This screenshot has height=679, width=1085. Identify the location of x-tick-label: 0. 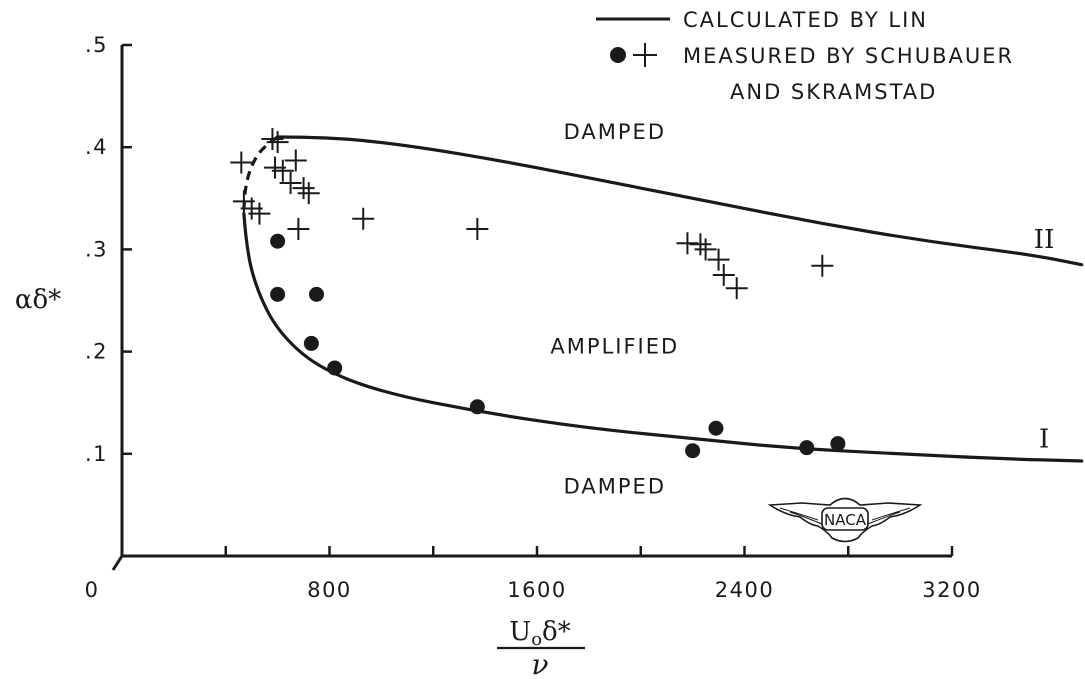
(92, 590).